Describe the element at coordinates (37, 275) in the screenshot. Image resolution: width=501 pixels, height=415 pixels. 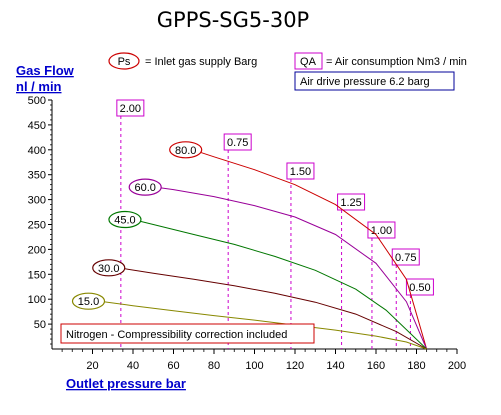
I see `y-tick-label: 150` at that location.